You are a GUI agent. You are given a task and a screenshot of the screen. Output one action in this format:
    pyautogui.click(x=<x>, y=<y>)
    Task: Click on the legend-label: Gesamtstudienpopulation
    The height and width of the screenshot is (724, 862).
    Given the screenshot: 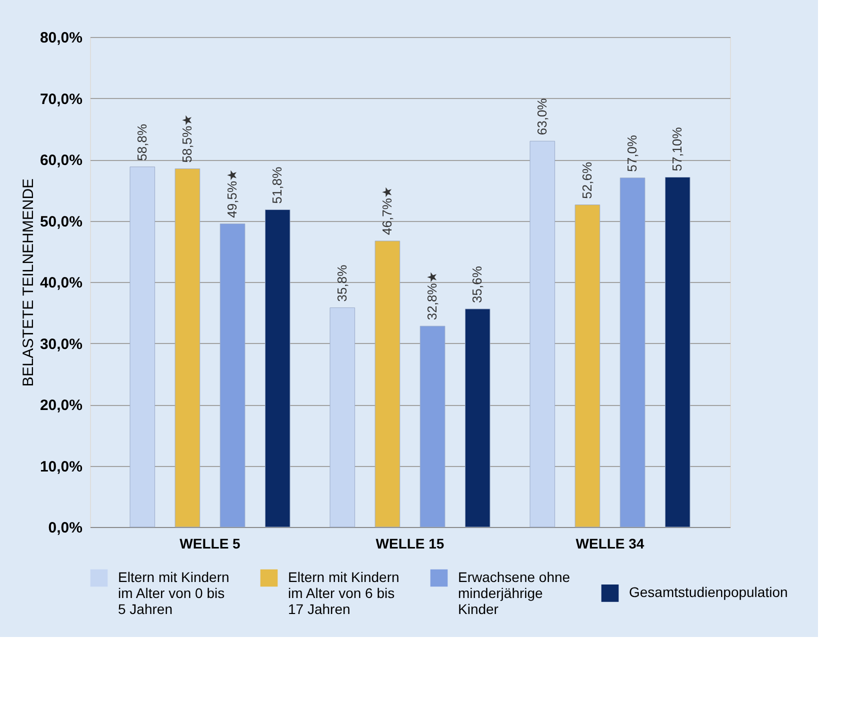 What is the action you would take?
    pyautogui.click(x=708, y=592)
    